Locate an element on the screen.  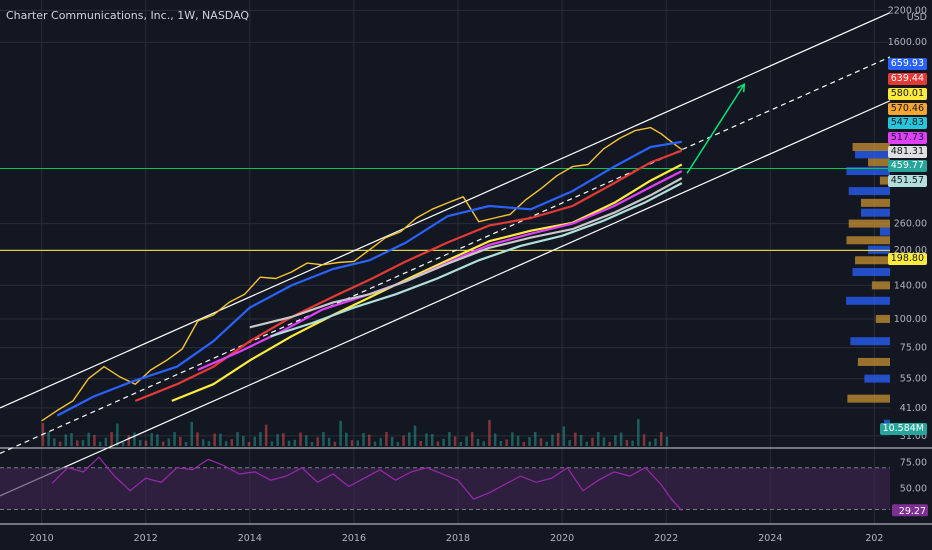
x-tick-label: 2020 is located at coordinates (562, 538).